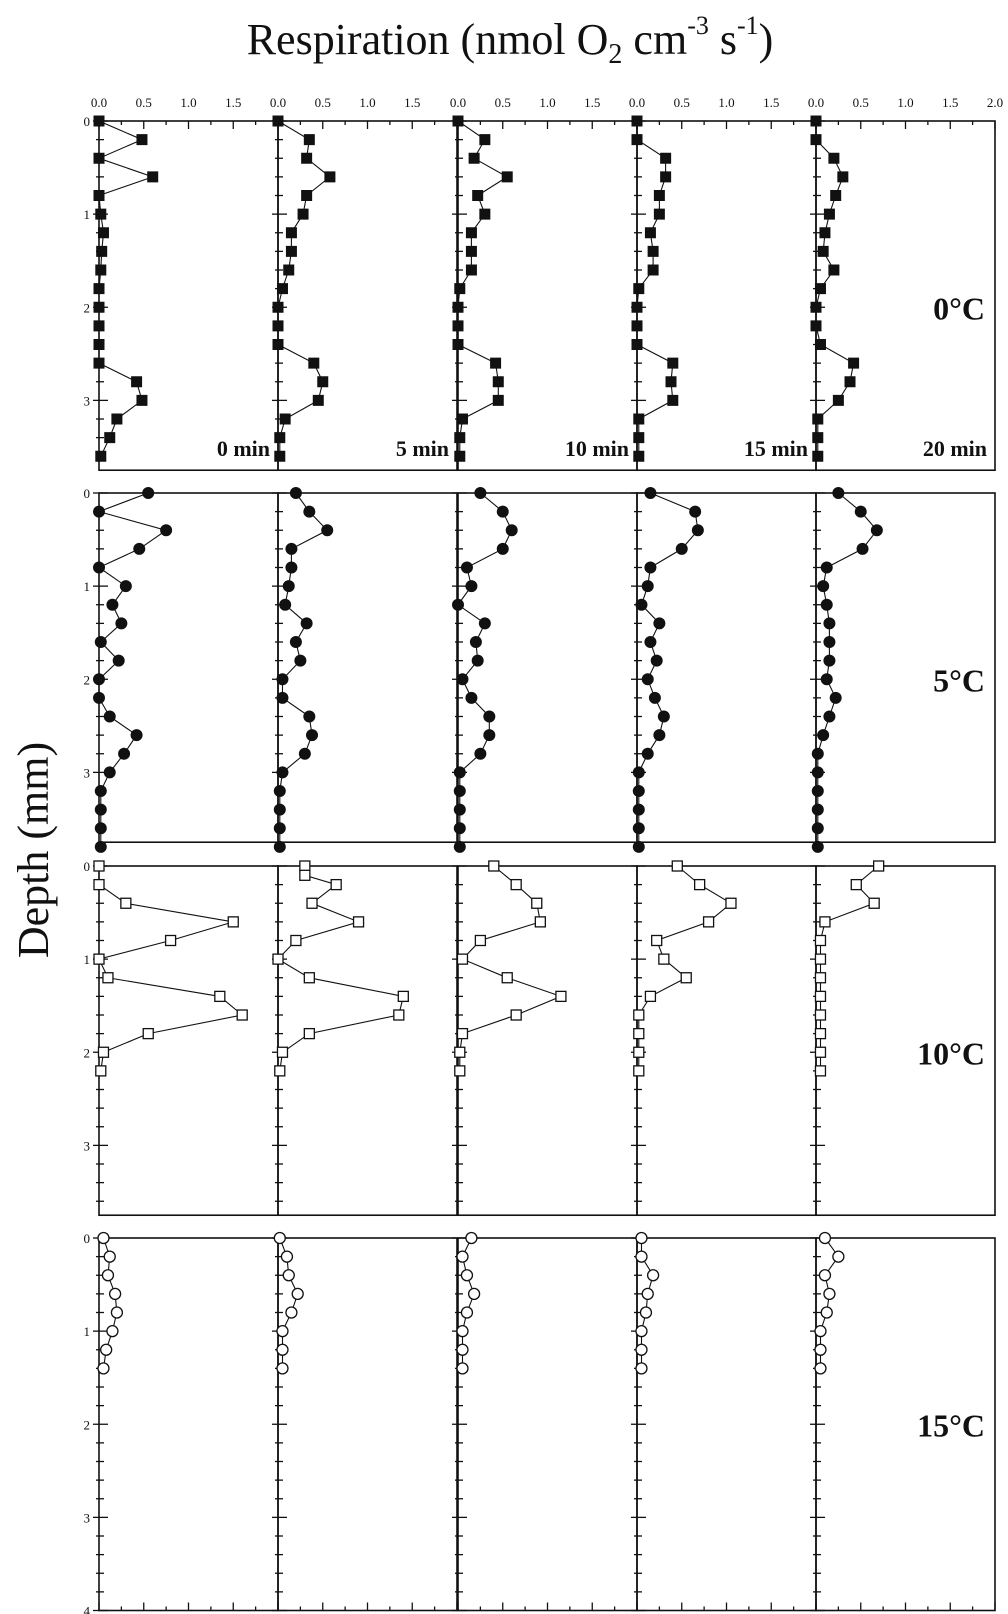 The width and height of the screenshot is (1008, 1614). I want to click on x-axis-title-sup1: -3, so click(698, 25).